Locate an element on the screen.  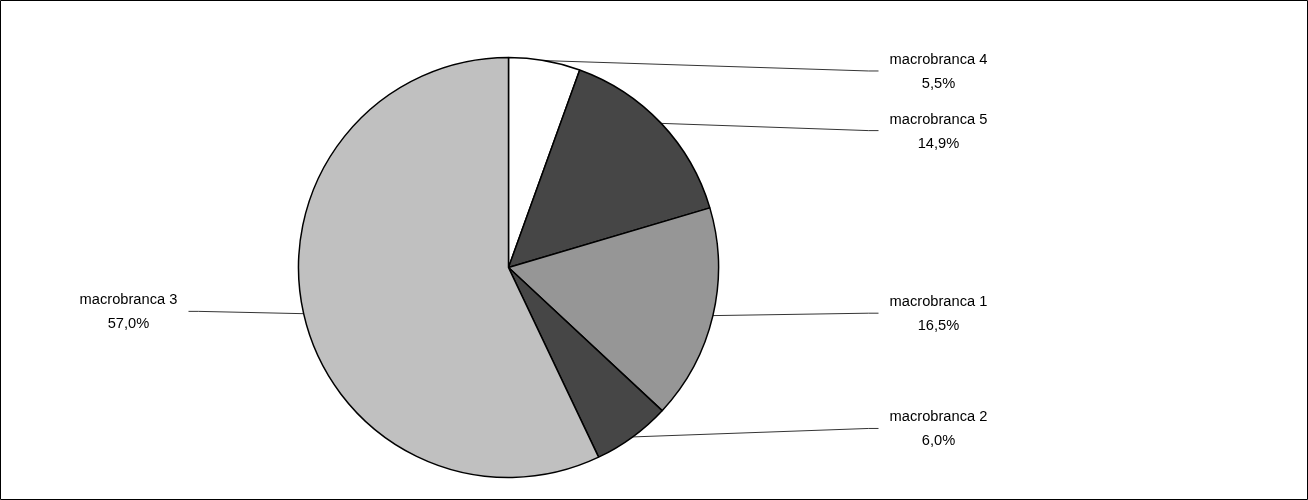
data-label: 16,5% is located at coordinates (938, 325).